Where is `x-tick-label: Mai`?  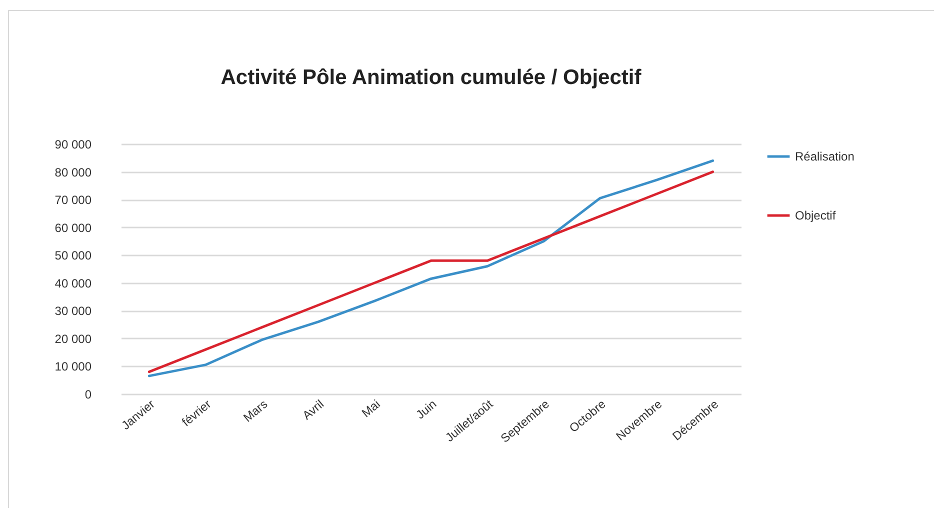
x-tick-label: Mai is located at coordinates (371, 408).